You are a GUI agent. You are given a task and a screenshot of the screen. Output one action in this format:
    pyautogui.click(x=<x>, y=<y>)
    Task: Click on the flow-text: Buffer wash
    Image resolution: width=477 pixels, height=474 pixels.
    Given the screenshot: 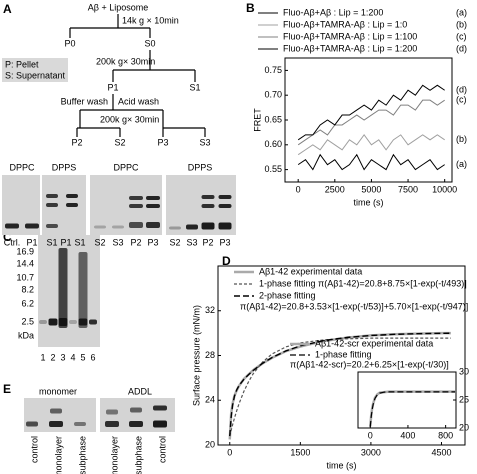 What is the action you would take?
    pyautogui.click(x=84, y=101)
    